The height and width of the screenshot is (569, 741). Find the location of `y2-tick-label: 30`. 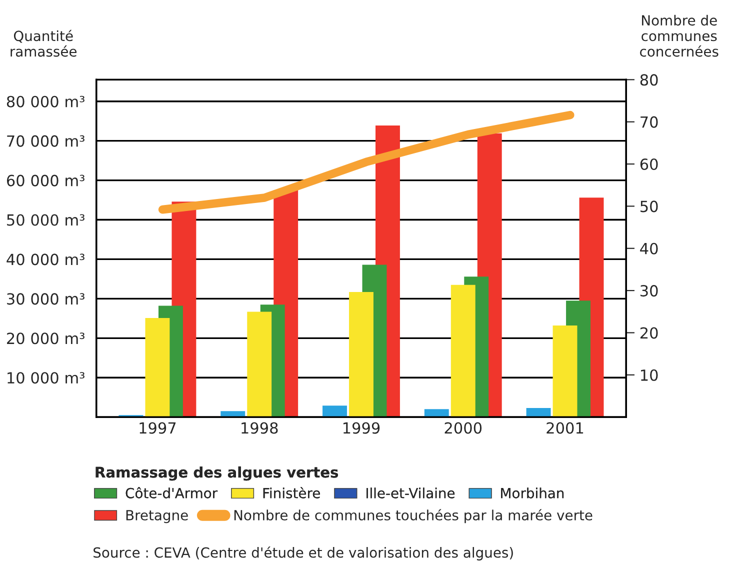

y2-tick-label: 30 is located at coordinates (649, 291).